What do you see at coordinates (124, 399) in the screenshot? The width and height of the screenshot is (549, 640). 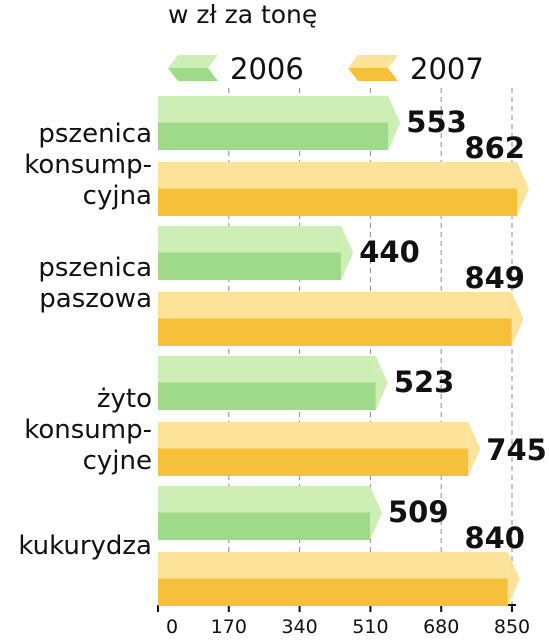 I see `category-label: żyto` at bounding box center [124, 399].